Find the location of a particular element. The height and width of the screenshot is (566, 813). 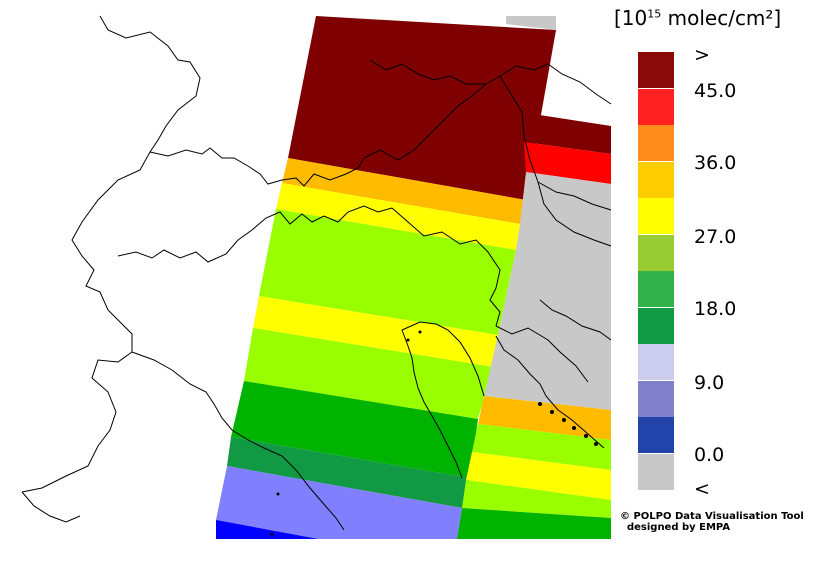

swath-band-periwinkle is located at coordinates (339, 502).